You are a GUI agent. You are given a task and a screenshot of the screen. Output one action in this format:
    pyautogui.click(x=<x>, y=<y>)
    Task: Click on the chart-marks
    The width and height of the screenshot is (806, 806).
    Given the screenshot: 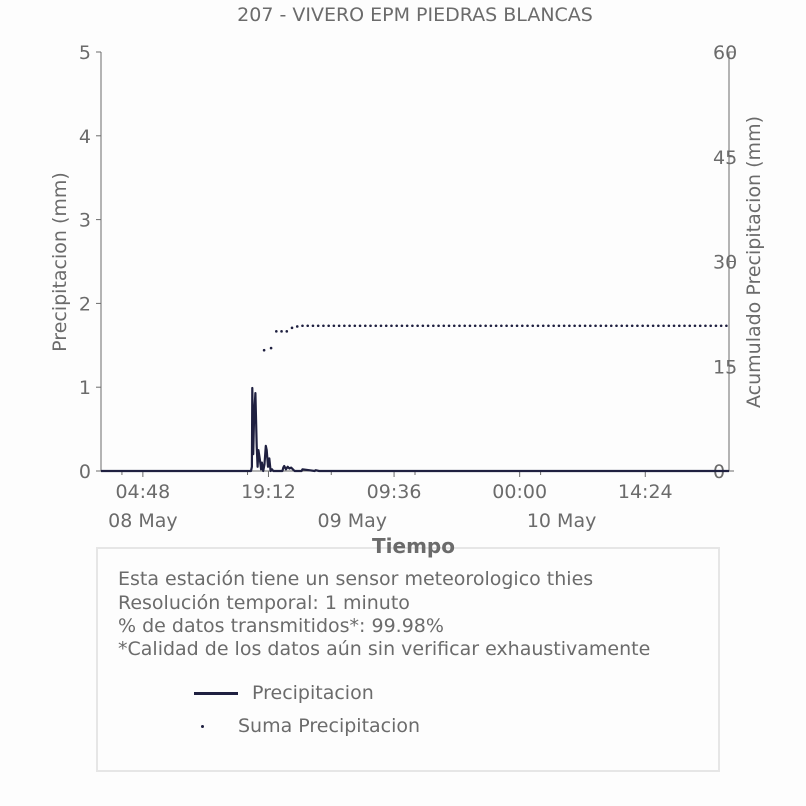 What is the action you would take?
    pyautogui.click(x=415, y=398)
    